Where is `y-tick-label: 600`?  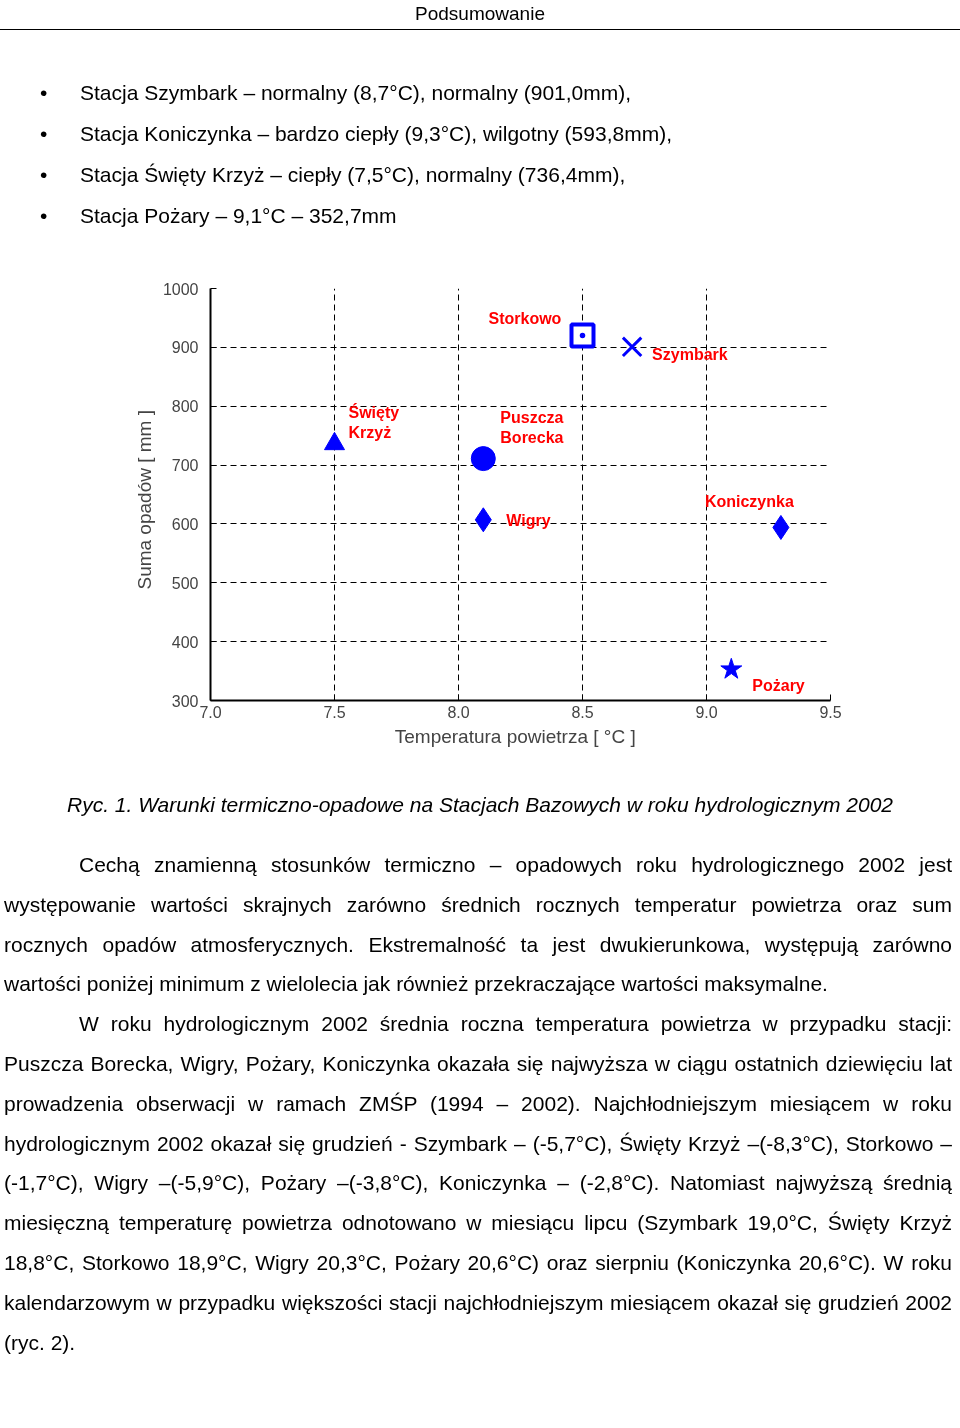
y-tick-label: 600 is located at coordinates (185, 524).